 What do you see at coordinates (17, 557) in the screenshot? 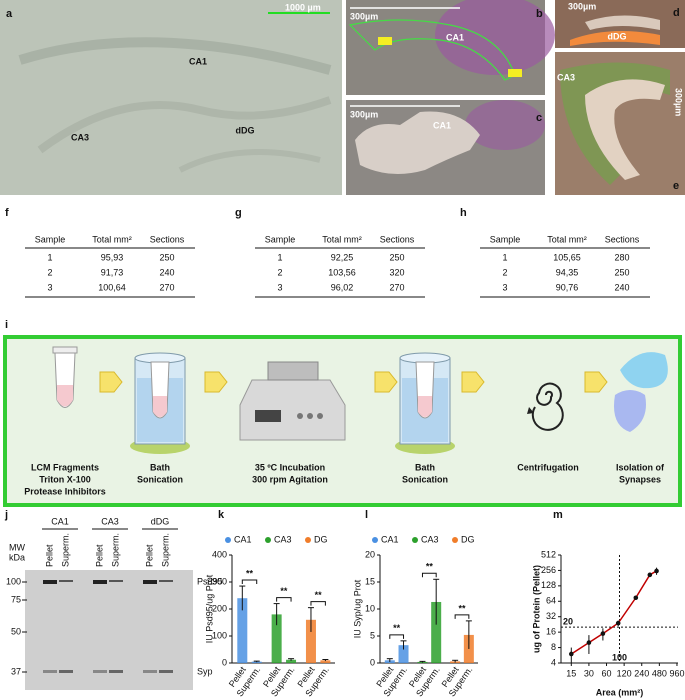
I see `mw-title: kDa` at bounding box center [17, 557].